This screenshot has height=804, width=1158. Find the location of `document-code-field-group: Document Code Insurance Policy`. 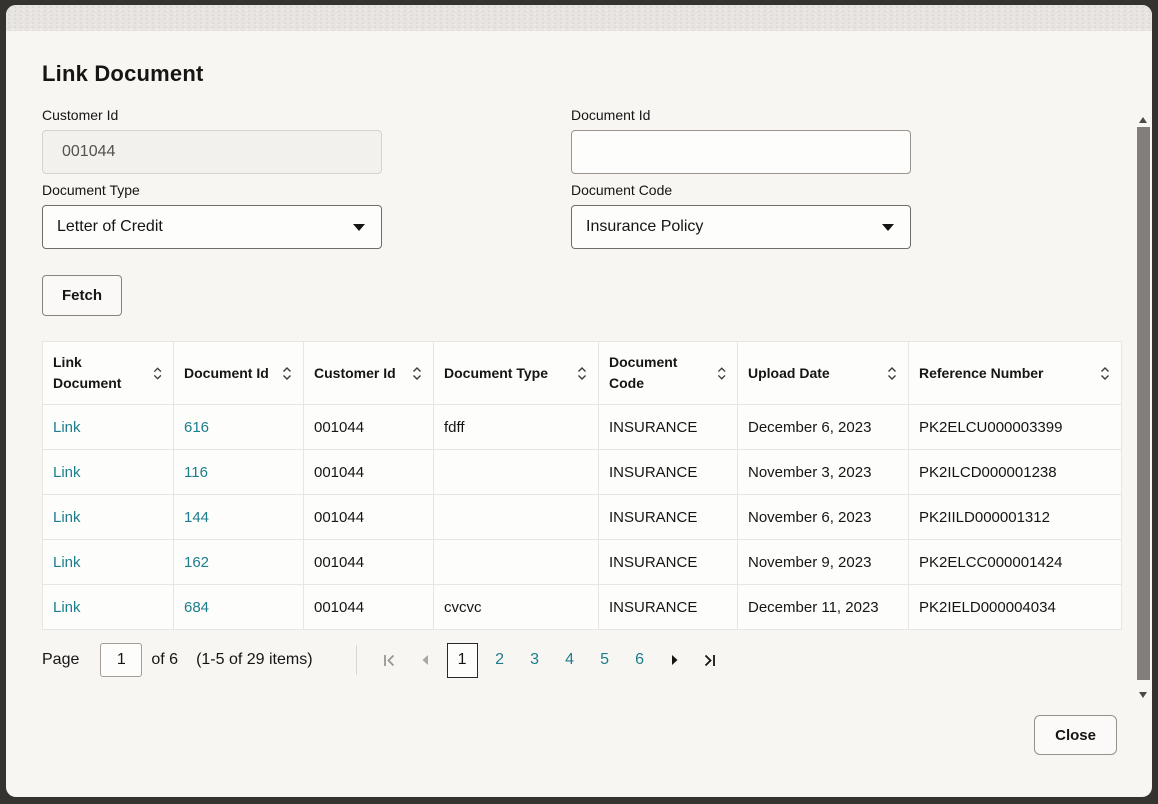

document-code-field-group: Document Code Insurance Policy is located at coordinates (741, 215).